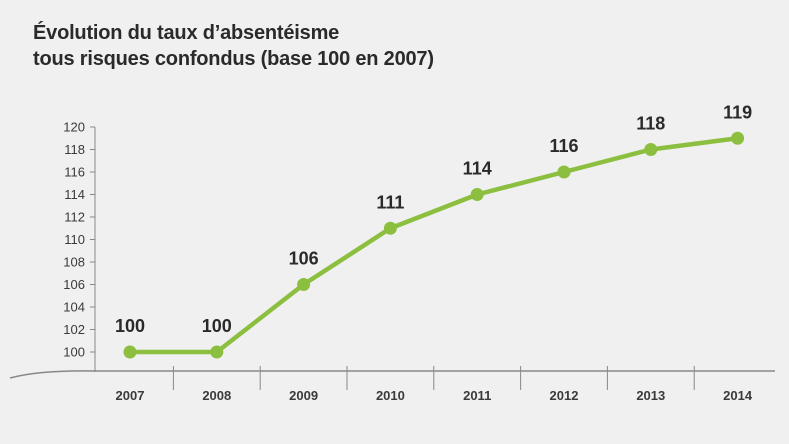  Describe the element at coordinates (130, 395) in the screenshot. I see `x-tick-label: 2007` at that location.